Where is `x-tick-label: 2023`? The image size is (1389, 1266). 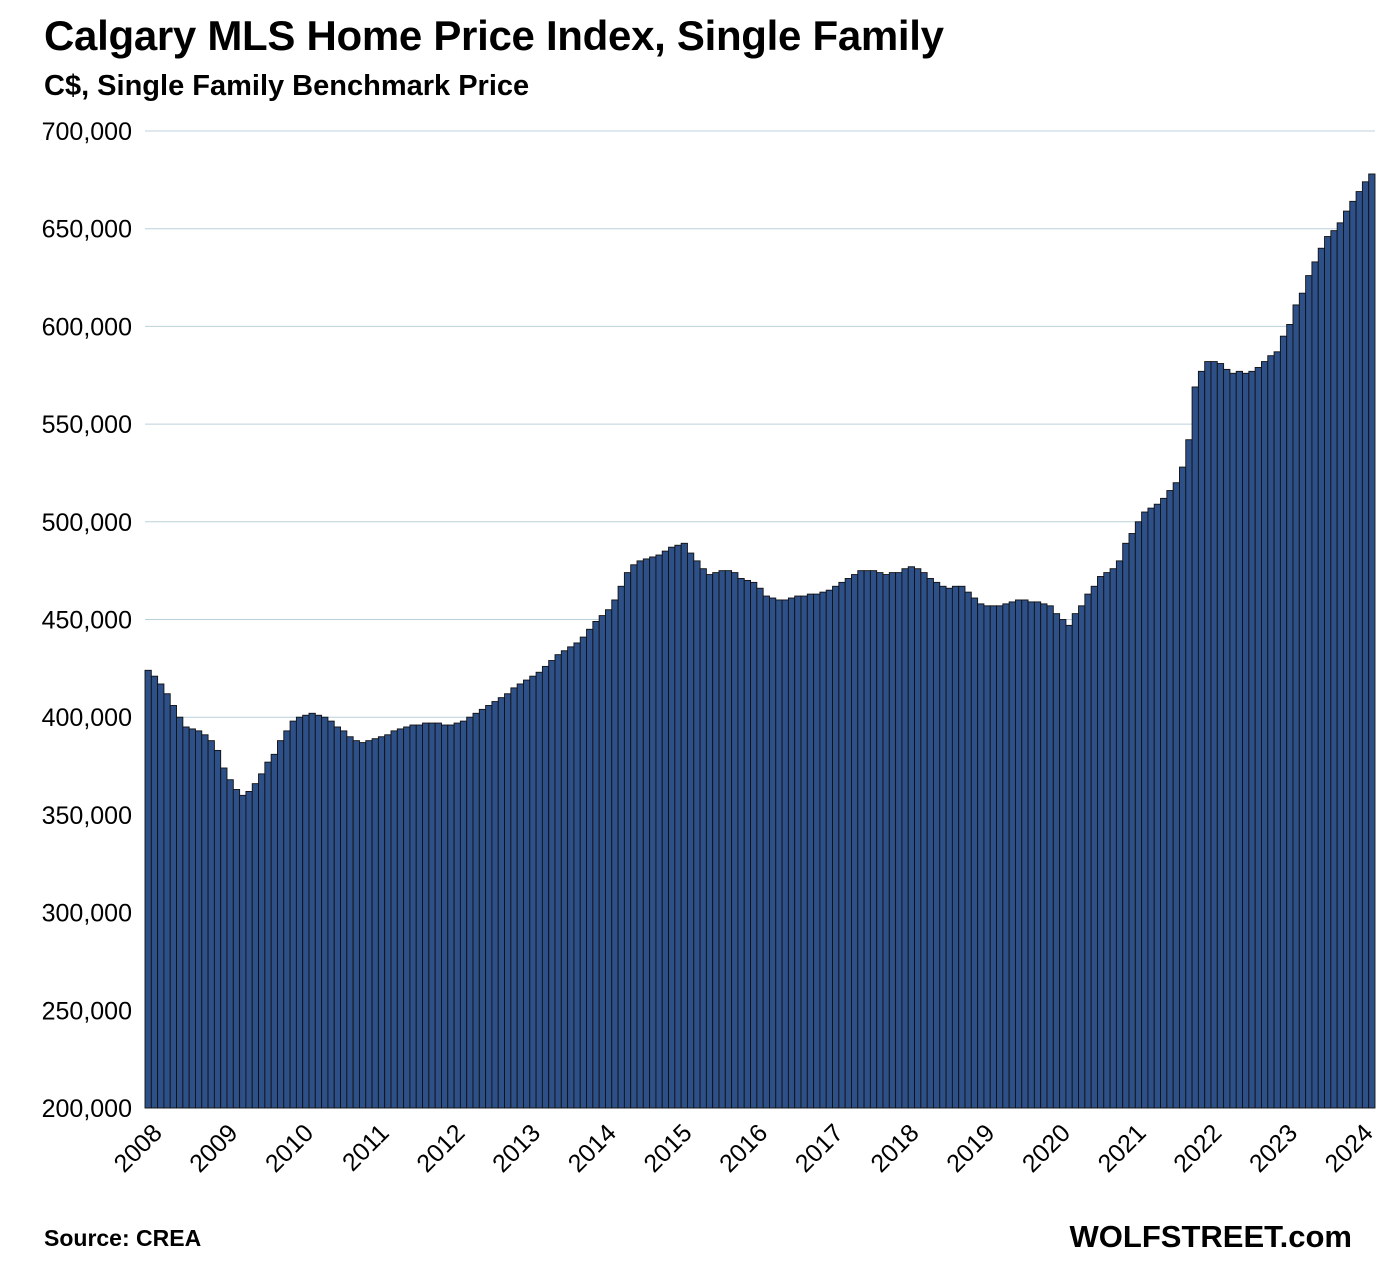
x-tick-label: 2023 is located at coordinates (1273, 1148).